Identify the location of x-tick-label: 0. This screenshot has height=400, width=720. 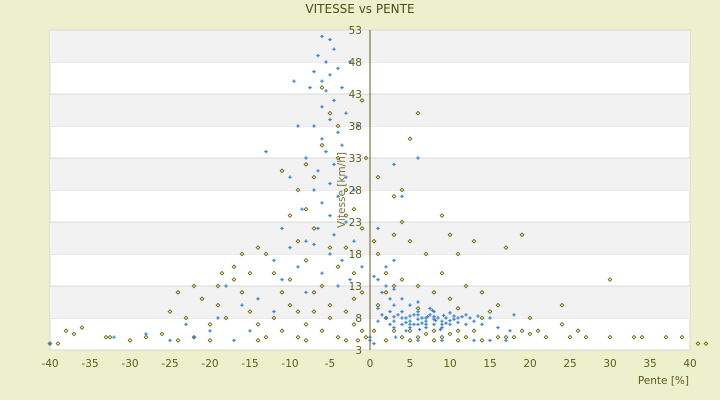
(370, 364).